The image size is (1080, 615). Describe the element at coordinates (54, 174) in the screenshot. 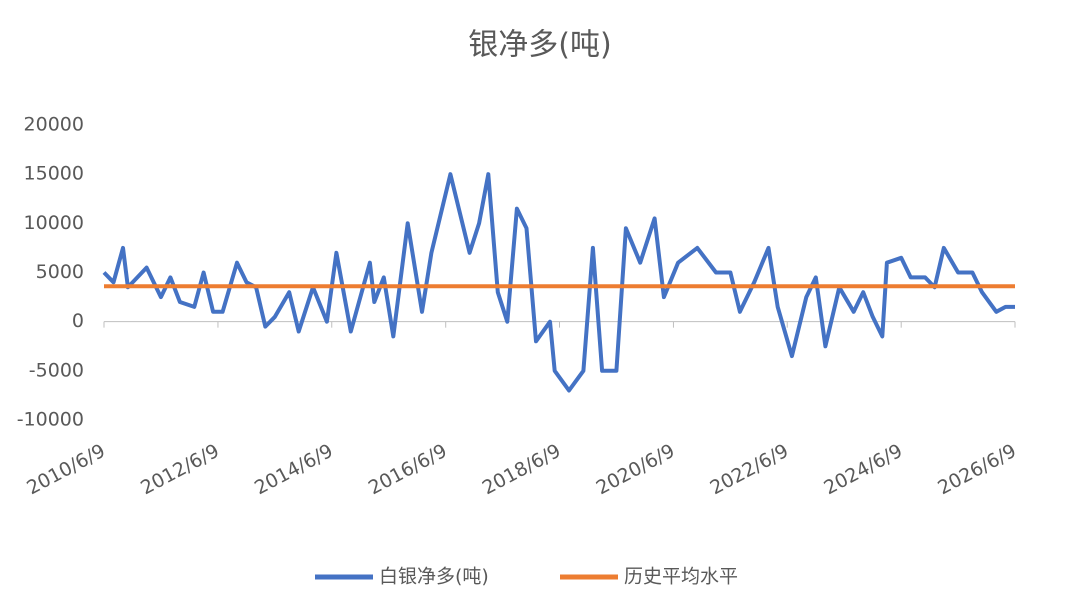

I see `y-tick-label: 15000` at that location.